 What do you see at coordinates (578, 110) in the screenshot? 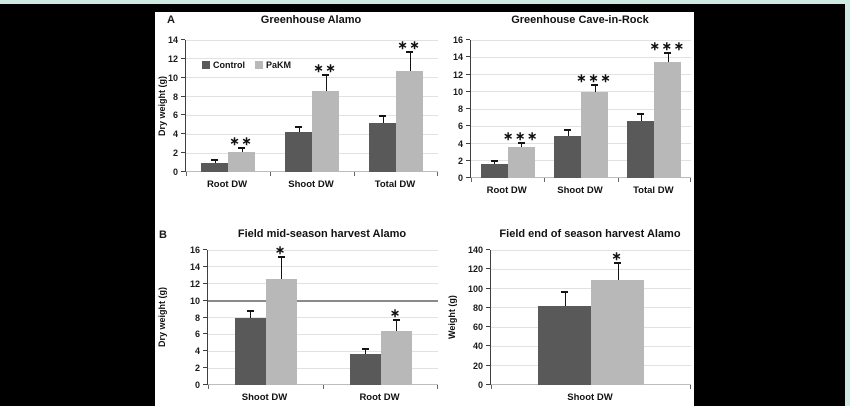
I see `plot-area: ∗∗∗ ∗∗∗ ∗∗∗` at bounding box center [578, 110].